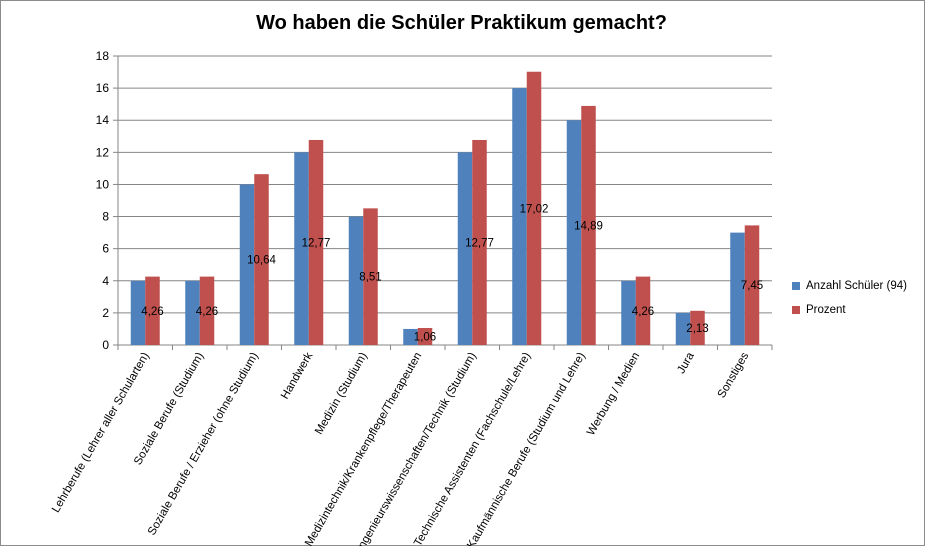 Image resolution: width=925 pixels, height=546 pixels. I want to click on category-label: Handwerk, so click(297, 375).